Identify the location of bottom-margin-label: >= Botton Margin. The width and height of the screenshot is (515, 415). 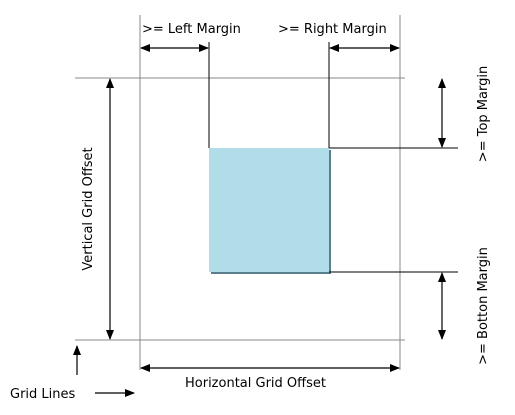
(483, 306).